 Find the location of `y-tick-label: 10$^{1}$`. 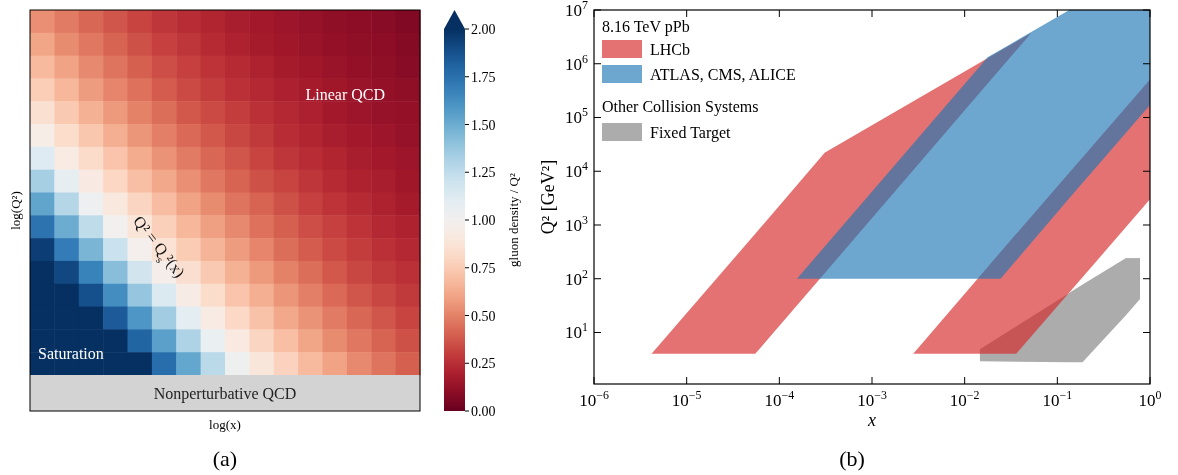

y-tick-label: 10$^{1}$ is located at coordinates (577, 331).